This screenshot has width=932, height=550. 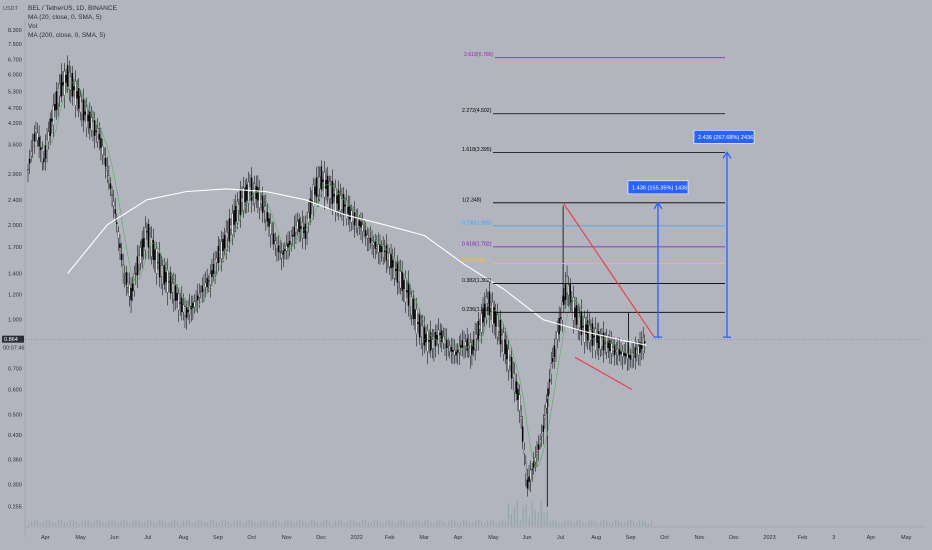 What do you see at coordinates (33, 26) in the screenshot?
I see `indicator-vol: Vol` at bounding box center [33, 26].